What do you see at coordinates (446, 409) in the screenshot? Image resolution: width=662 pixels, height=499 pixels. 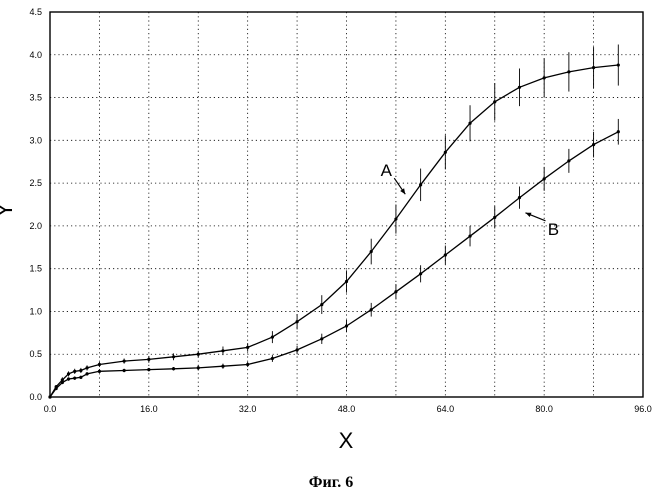 I see `x-tick-label: 64.0` at bounding box center [446, 409].